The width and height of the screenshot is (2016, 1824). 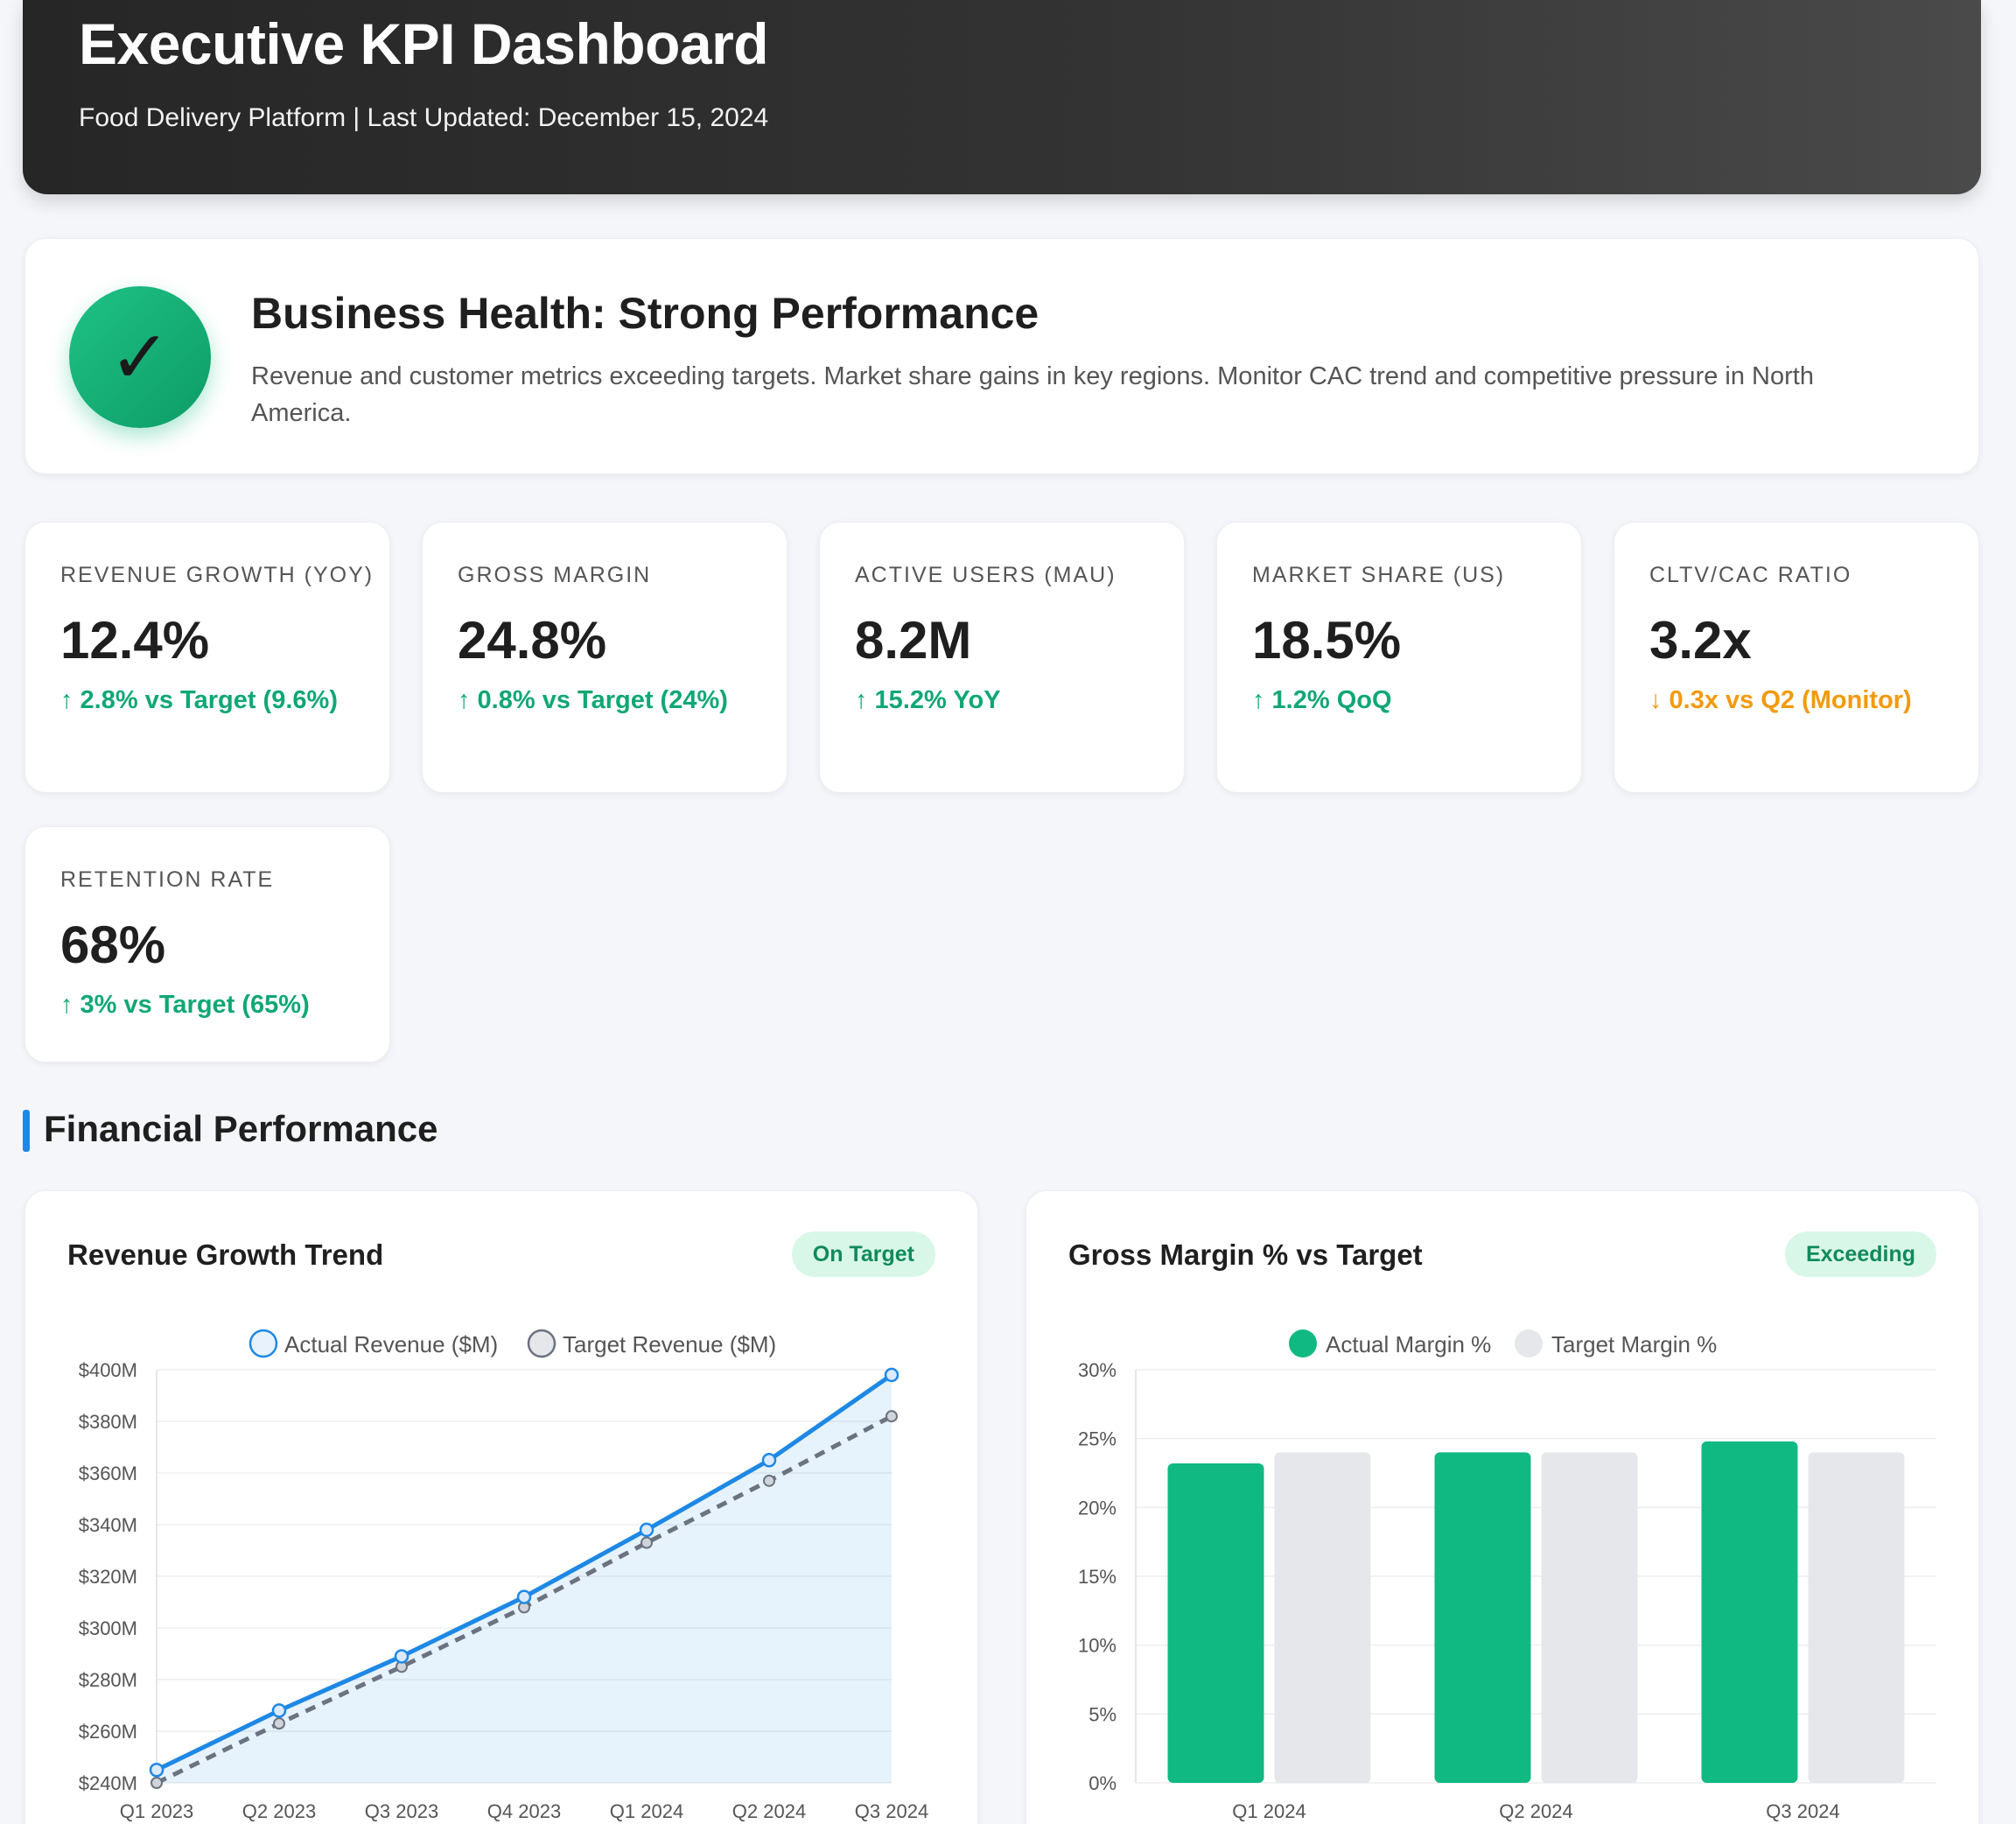 I want to click on kpi-delta: ↑ 2.8% vs Target (9.6%), so click(x=199, y=700).